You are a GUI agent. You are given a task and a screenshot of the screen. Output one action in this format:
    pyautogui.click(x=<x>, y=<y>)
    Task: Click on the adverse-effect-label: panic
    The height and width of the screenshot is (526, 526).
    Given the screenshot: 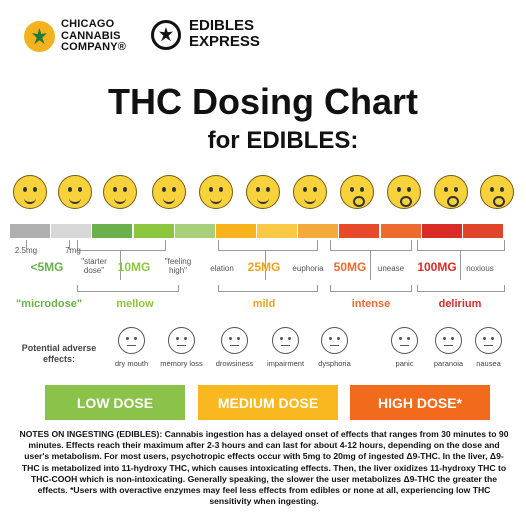 What is the action you would take?
    pyautogui.click(x=404, y=363)
    